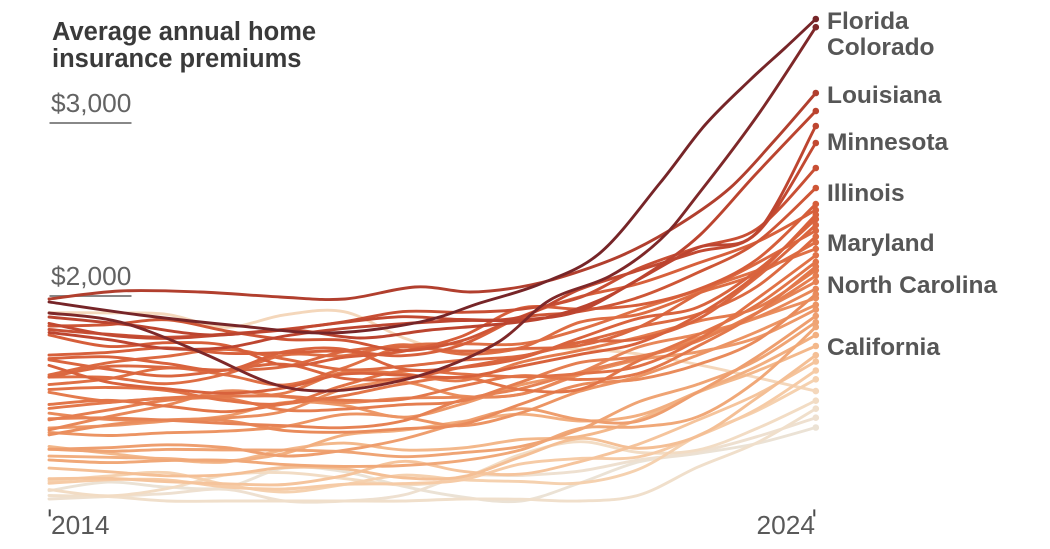 This screenshot has height=549, width=1050. Describe the element at coordinates (80, 525) in the screenshot. I see `svg-text: 2014` at that location.